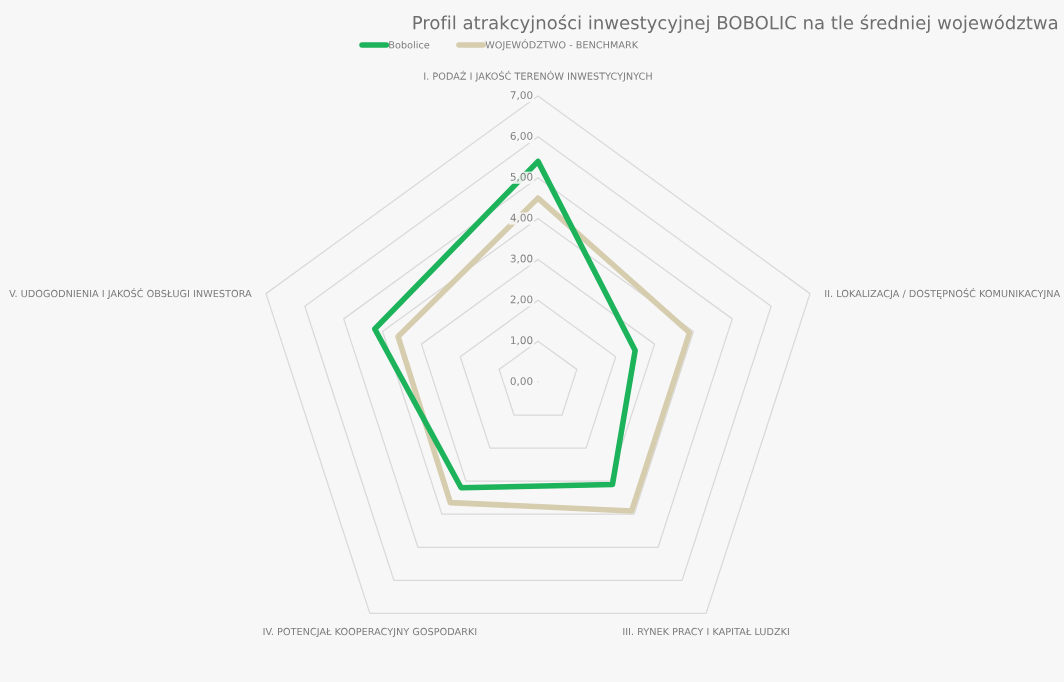  What do you see at coordinates (735, 23) in the screenshot?
I see `chart-title: Profil atrakcyjności inwestycyjnej BOBOLIC na tle średniej województwa` at bounding box center [735, 23].